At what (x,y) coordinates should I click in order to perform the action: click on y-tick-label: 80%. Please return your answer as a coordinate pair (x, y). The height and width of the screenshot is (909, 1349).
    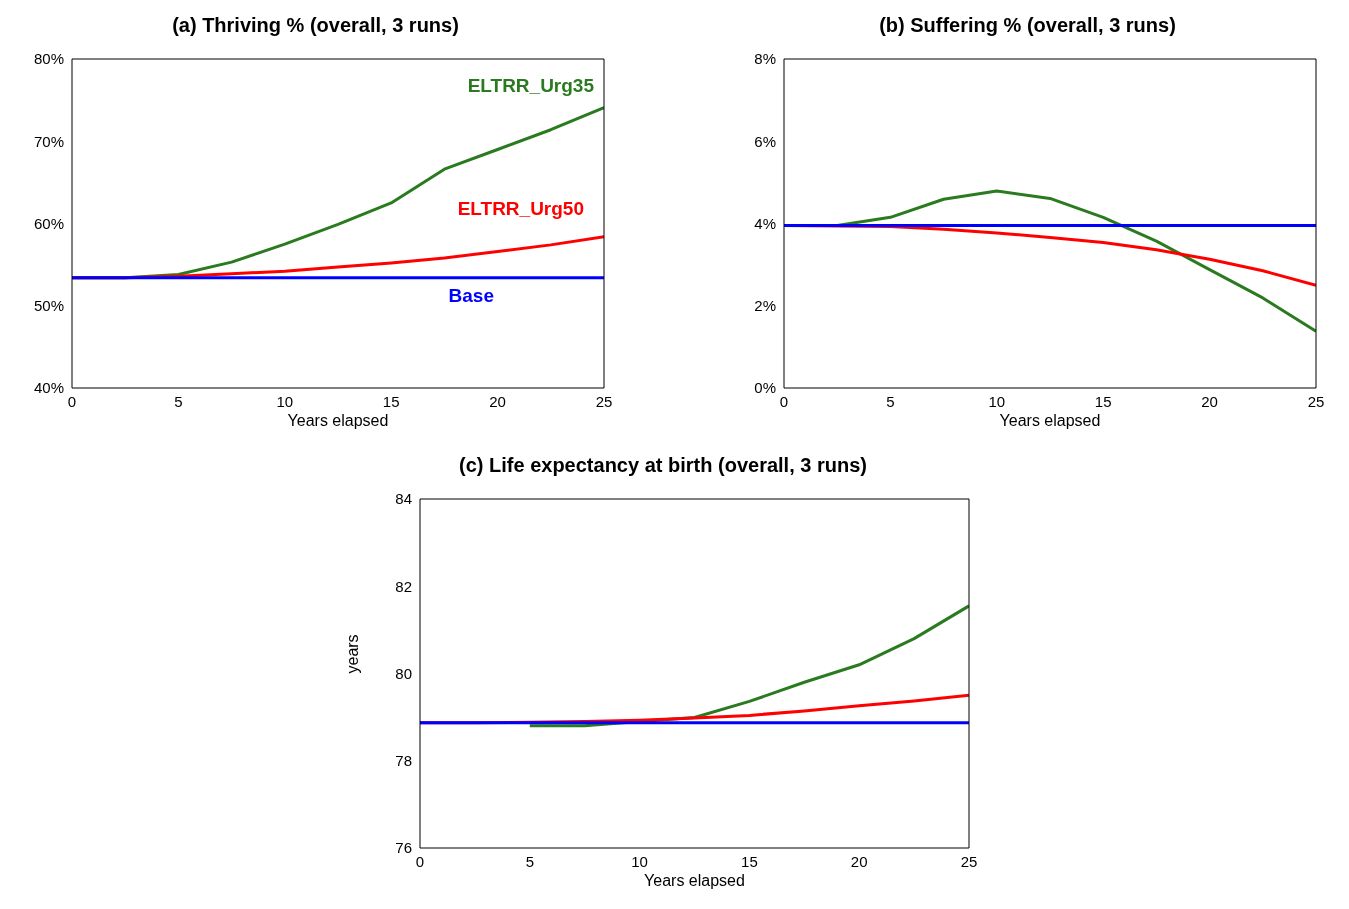
    Looking at the image, I should click on (48, 59).